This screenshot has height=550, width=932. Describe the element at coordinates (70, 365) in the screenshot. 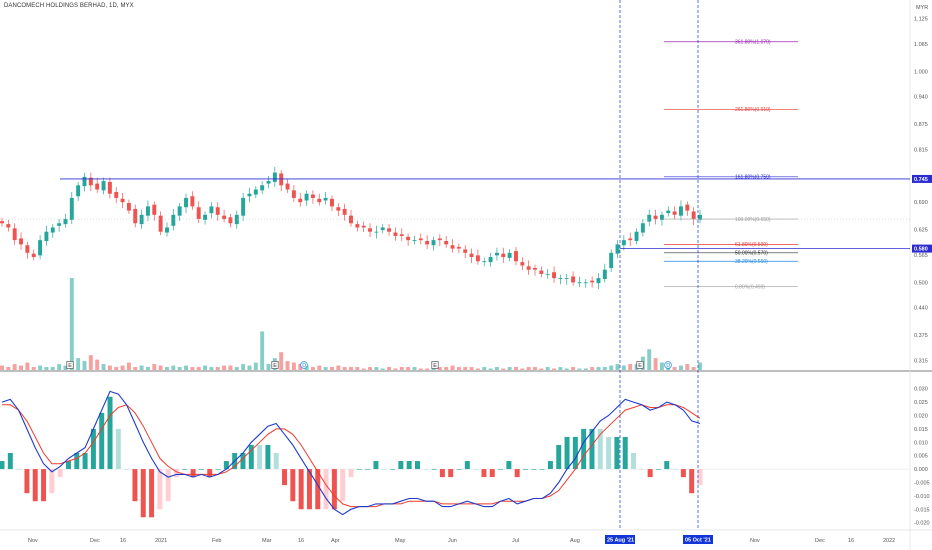

I see `event-marker: E` at that location.